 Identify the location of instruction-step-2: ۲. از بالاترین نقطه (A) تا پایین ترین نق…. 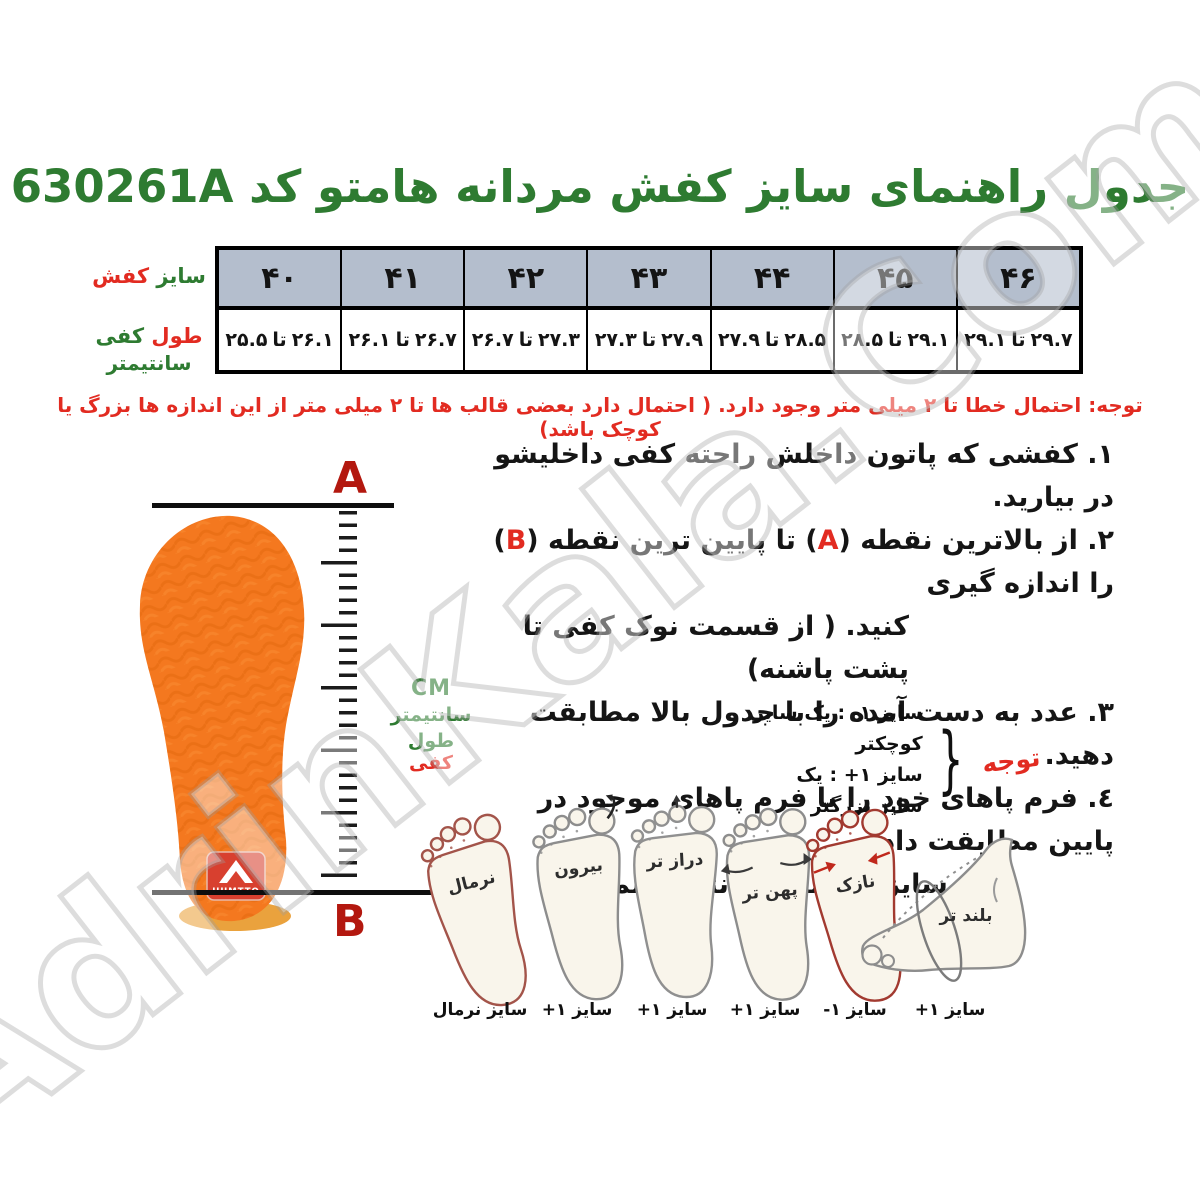
(803, 562).